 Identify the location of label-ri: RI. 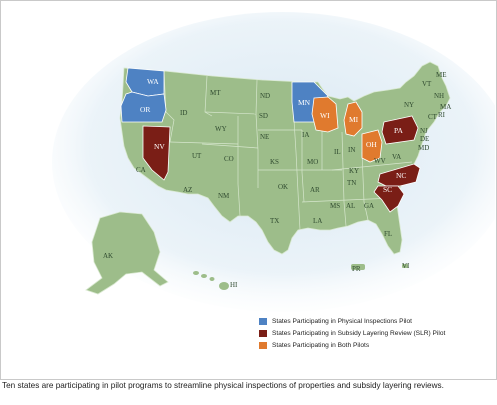
(442, 115).